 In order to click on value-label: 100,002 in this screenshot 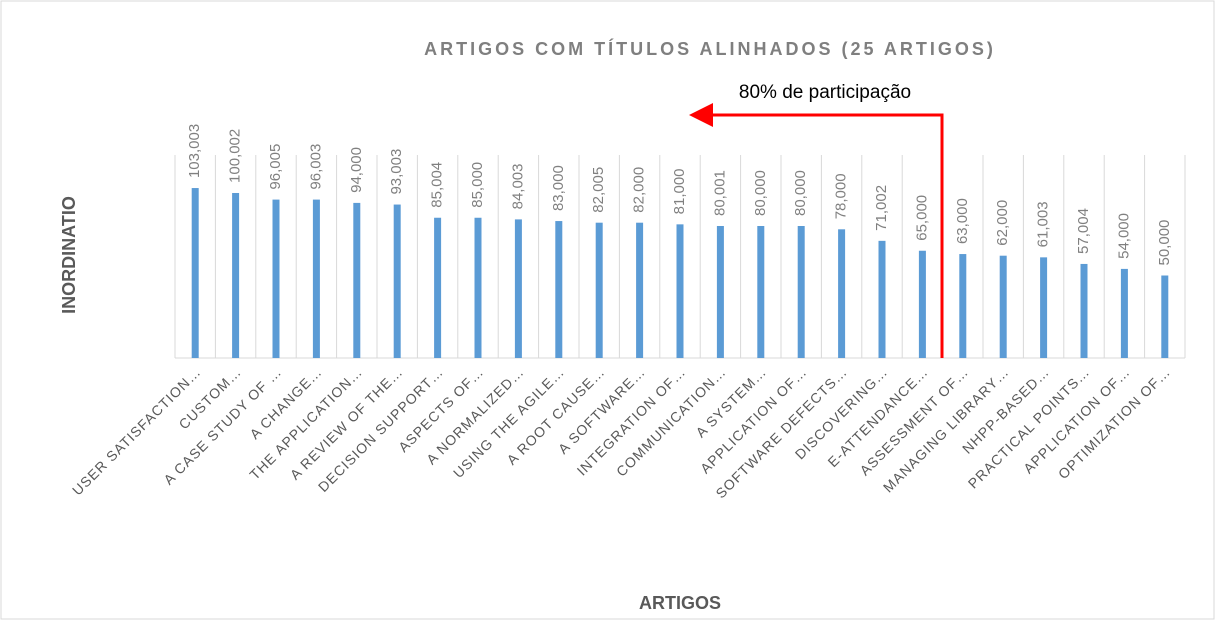, I will do `click(235, 156)`.